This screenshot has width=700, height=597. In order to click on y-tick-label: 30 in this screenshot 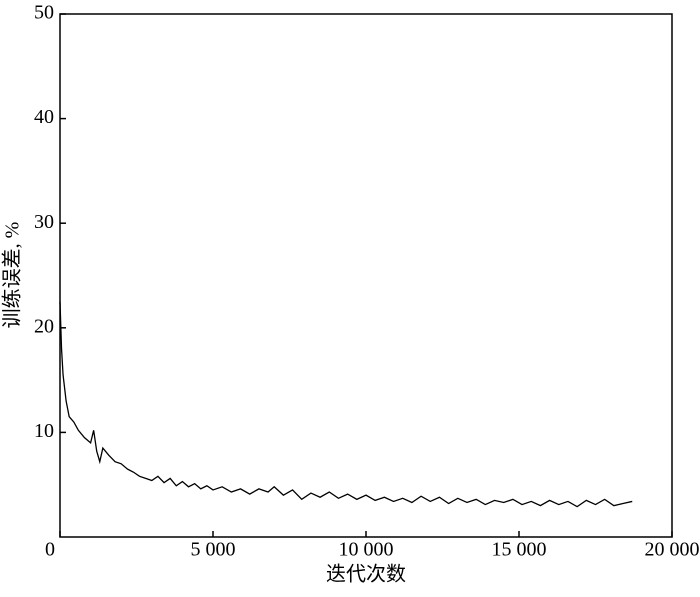, I will do `click(44, 222)`.